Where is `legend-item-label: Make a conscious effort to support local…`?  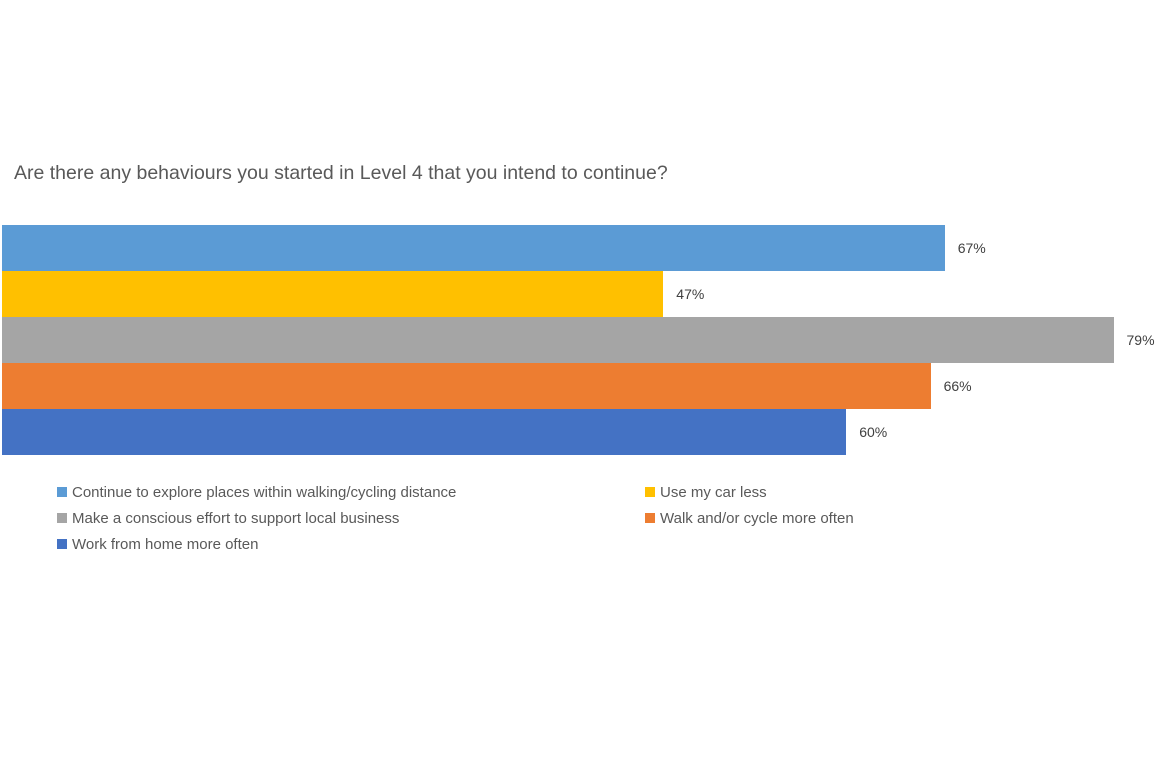 legend-item-label: Make a conscious effort to support local… is located at coordinates (236, 518).